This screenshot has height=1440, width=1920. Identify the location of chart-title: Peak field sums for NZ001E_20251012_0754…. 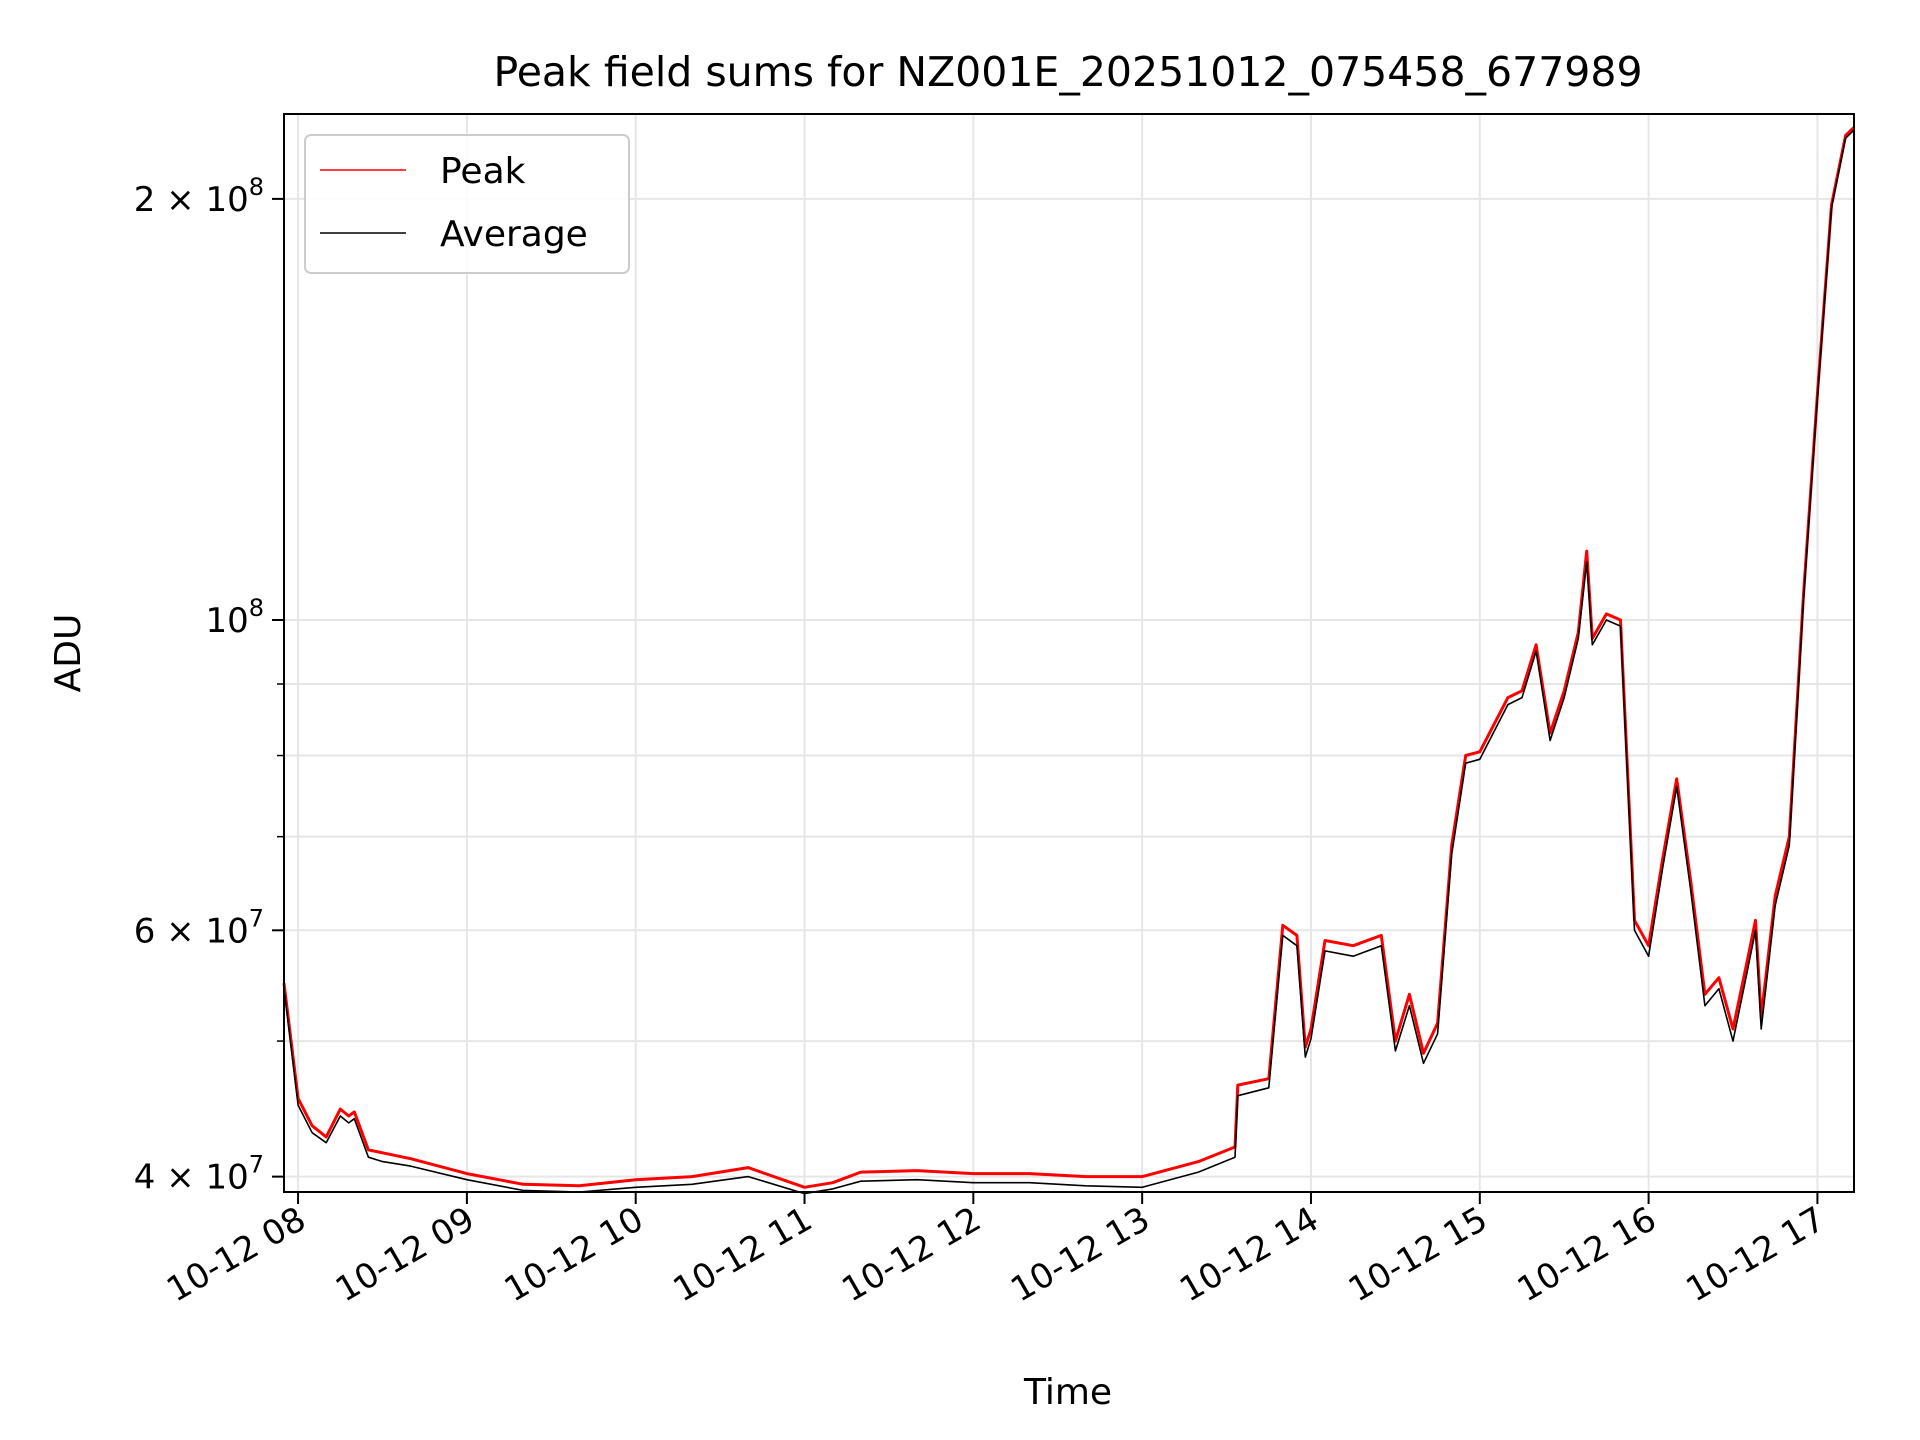
(1067, 72).